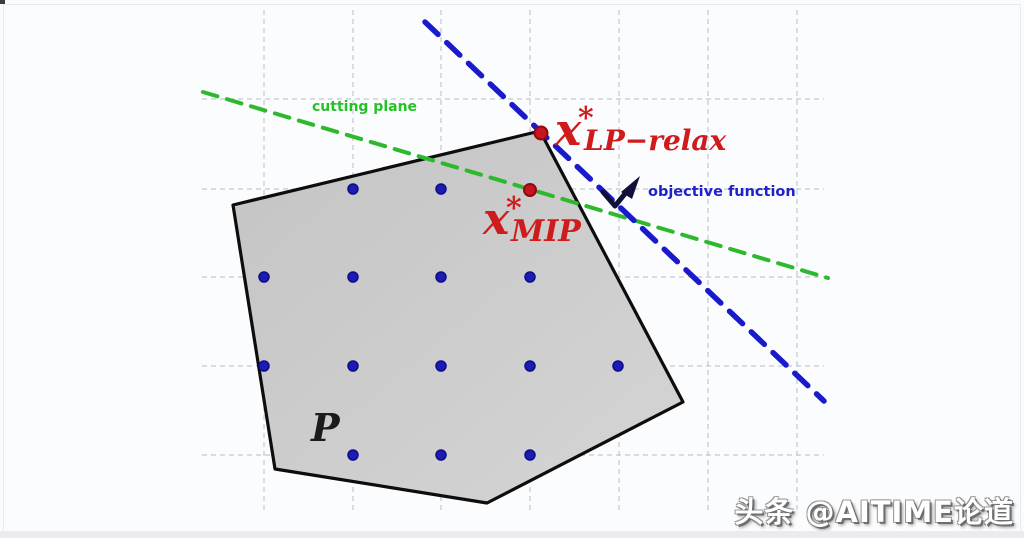 This screenshot has height=538, width=1024. I want to click on checkmark-stroke, so click(615, 198).